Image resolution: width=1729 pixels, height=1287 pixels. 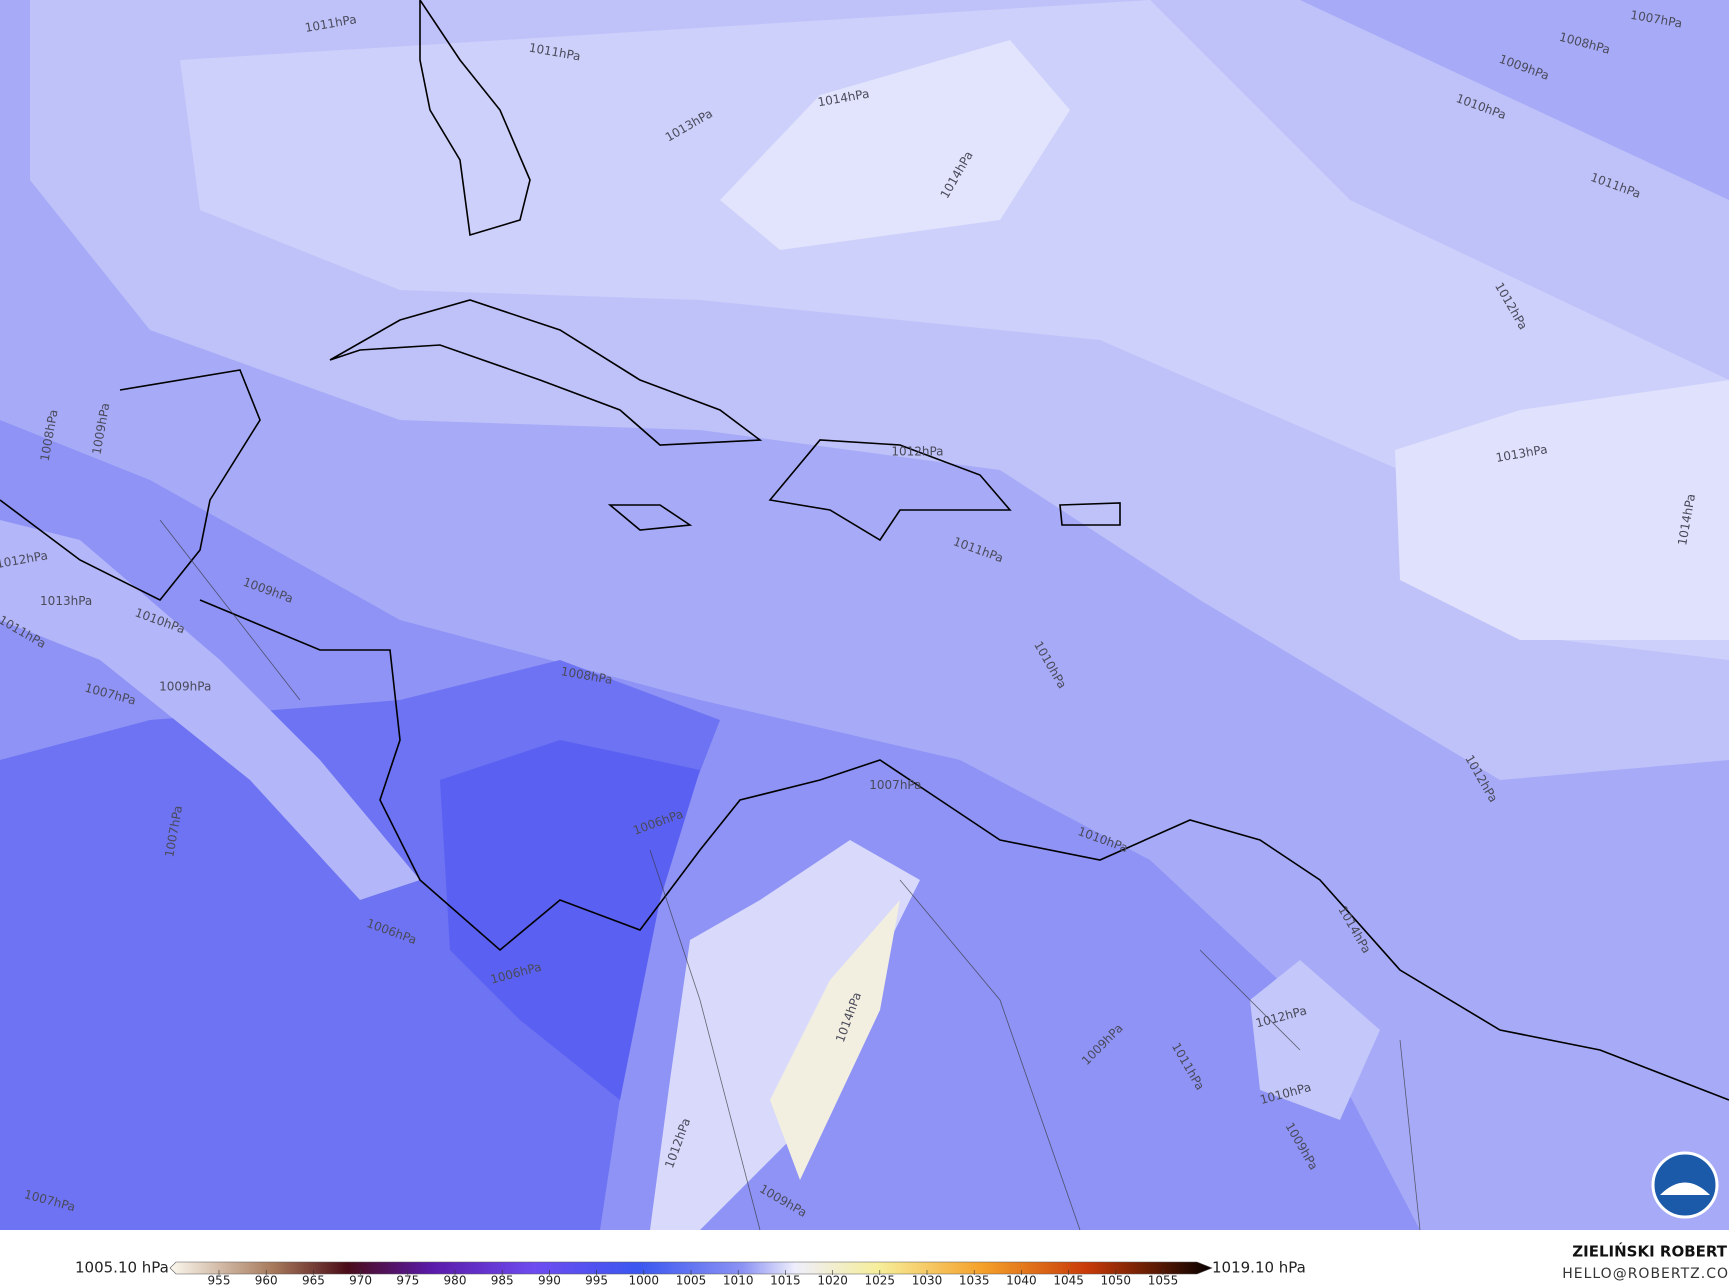 What do you see at coordinates (266, 1280) in the screenshot?
I see `colorbar-tick-label: 960` at bounding box center [266, 1280].